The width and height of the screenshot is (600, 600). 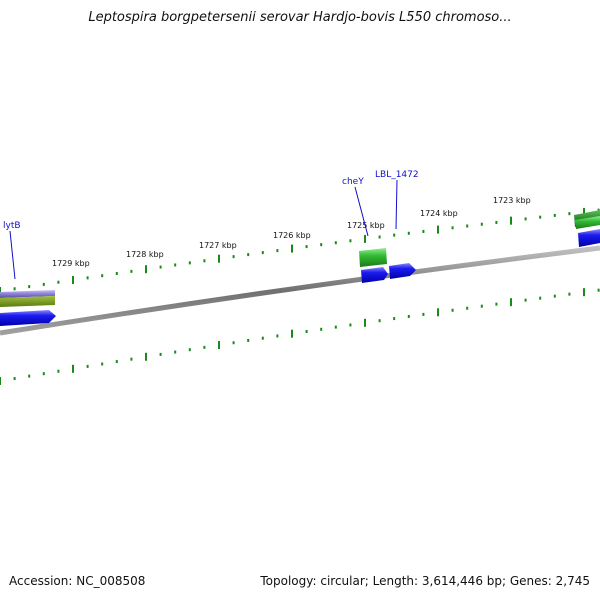 I want to click on gene-label-chey: cheY, so click(x=353, y=182).